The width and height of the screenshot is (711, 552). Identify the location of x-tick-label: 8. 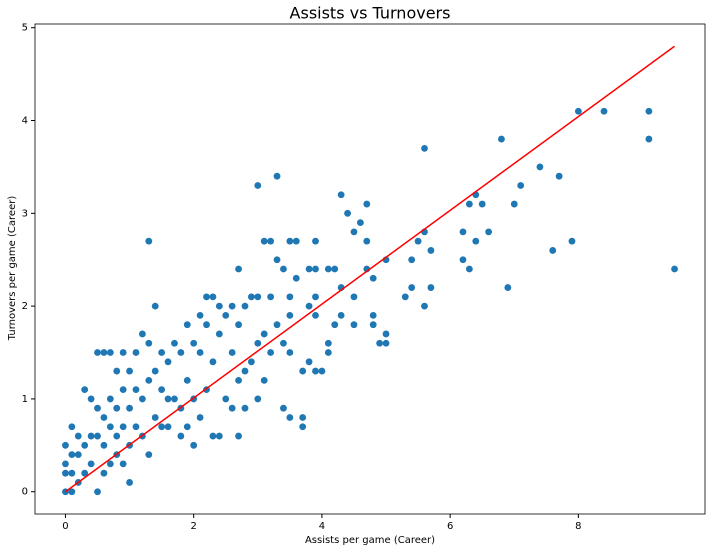
(578, 526).